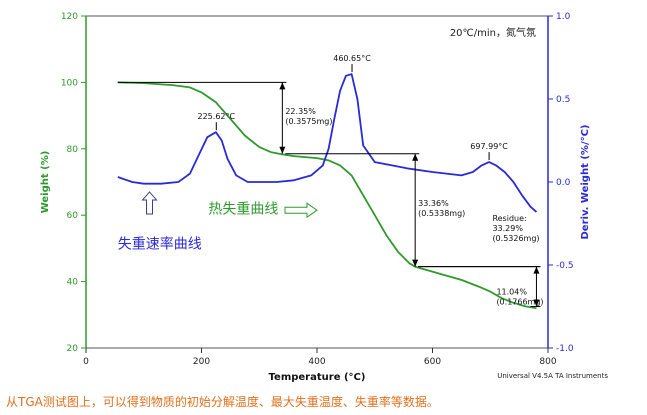 The width and height of the screenshot is (647, 415). I want to click on y-left-tick-label: 80, so click(73, 150).